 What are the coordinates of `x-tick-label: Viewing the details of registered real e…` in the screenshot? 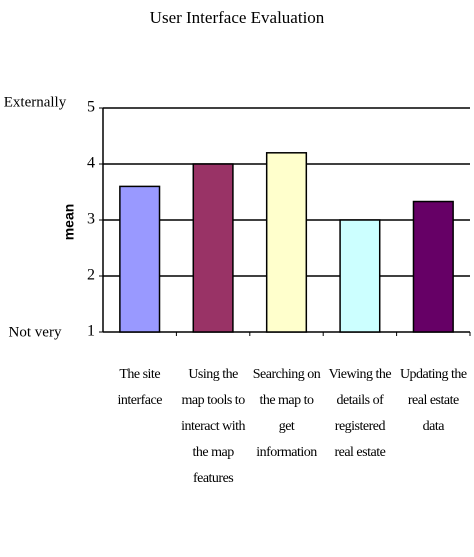 It's located at (360, 413).